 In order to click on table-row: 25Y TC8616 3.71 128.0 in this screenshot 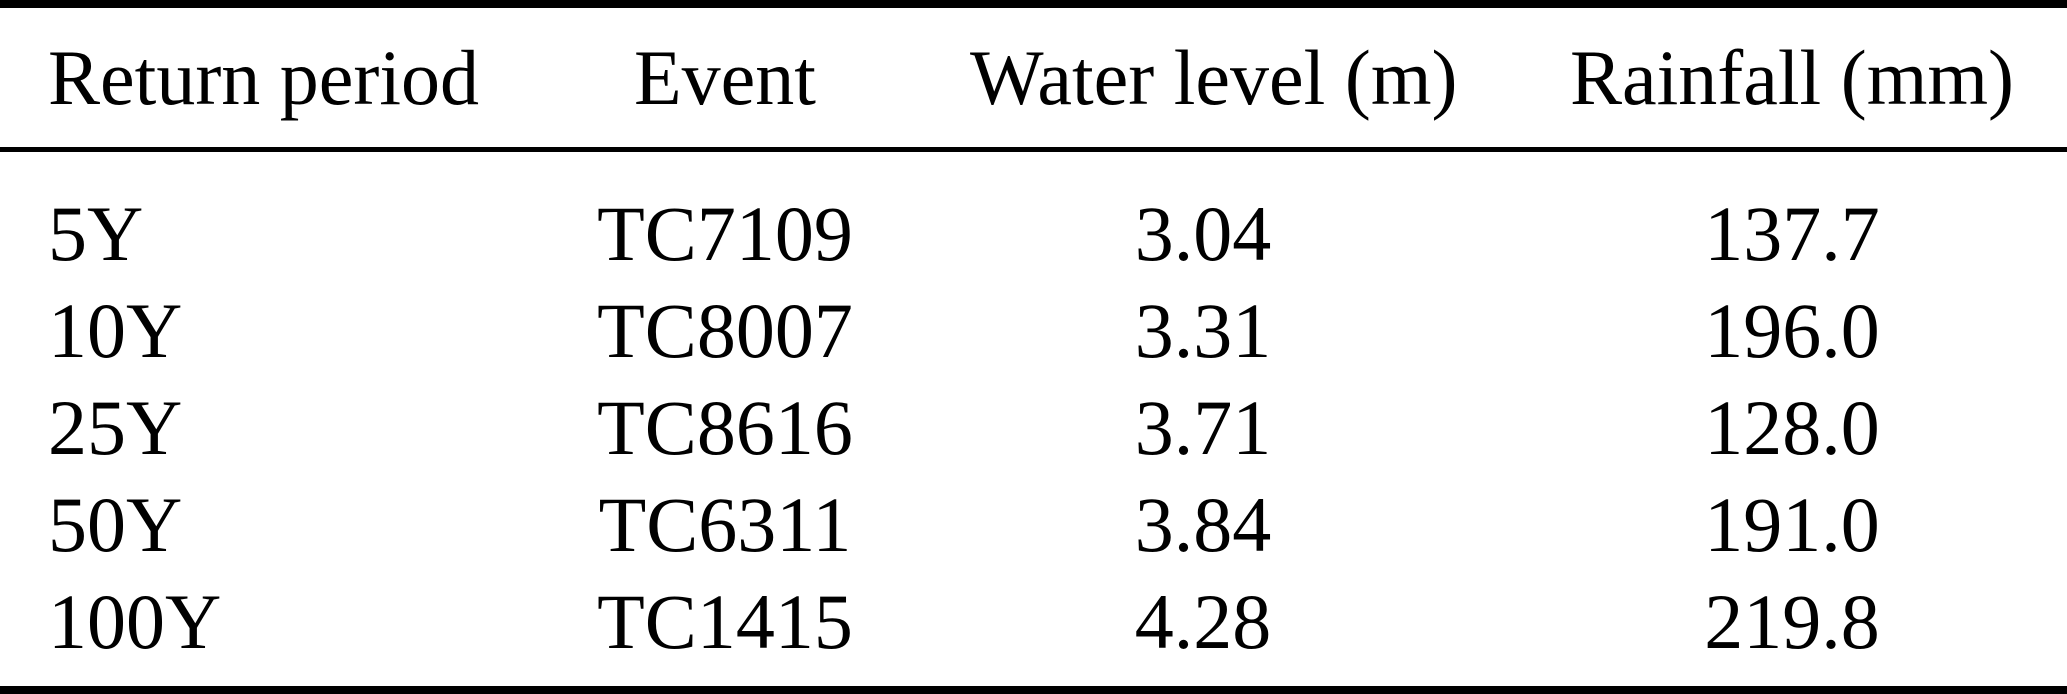, I will do `click(1033, 427)`.